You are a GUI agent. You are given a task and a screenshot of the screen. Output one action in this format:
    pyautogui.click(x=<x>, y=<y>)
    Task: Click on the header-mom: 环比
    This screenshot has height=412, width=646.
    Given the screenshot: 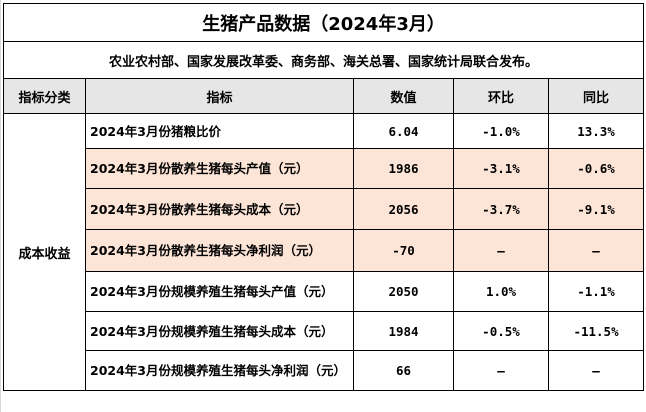 What is the action you would take?
    pyautogui.click(x=501, y=96)
    